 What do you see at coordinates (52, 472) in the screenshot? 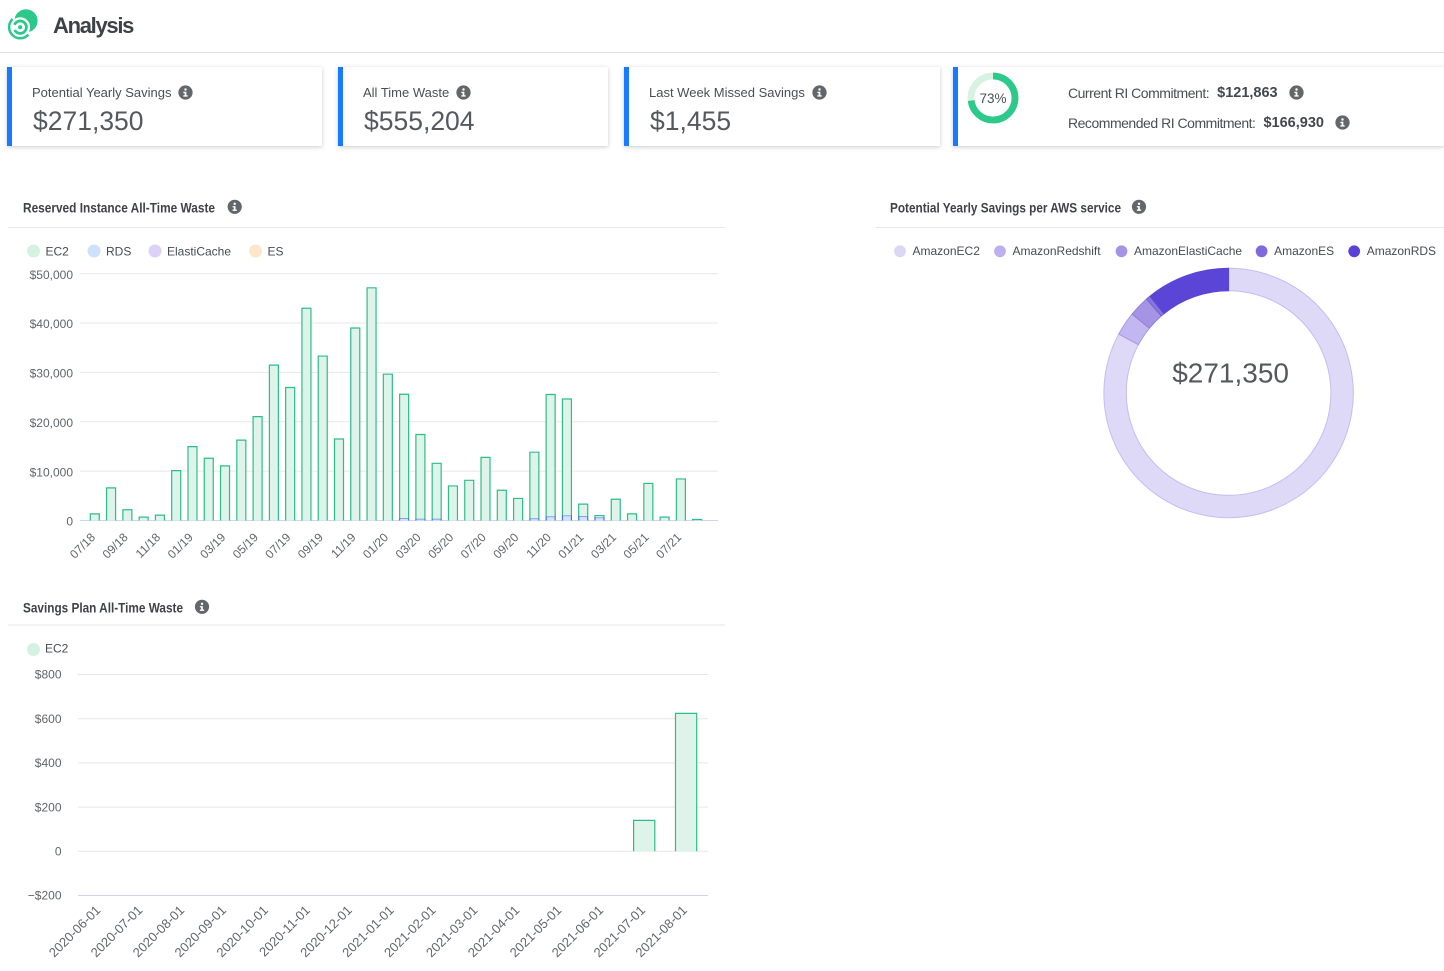
I see `svg-text: $10,000` at bounding box center [52, 472].